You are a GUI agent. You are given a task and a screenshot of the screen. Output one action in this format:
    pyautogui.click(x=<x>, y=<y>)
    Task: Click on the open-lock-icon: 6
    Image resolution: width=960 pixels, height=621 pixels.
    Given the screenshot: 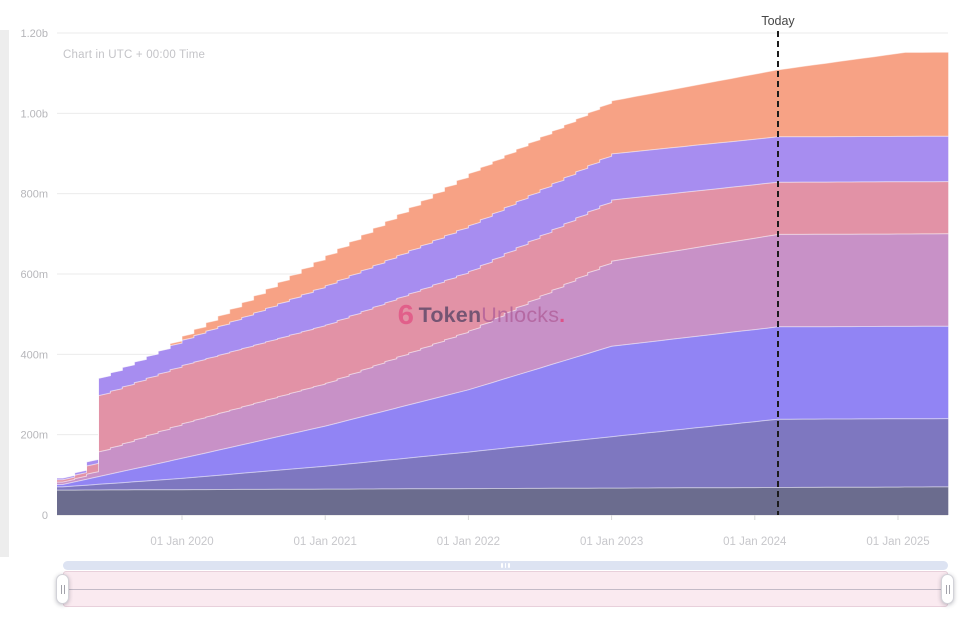 What is the action you would take?
    pyautogui.click(x=405, y=314)
    